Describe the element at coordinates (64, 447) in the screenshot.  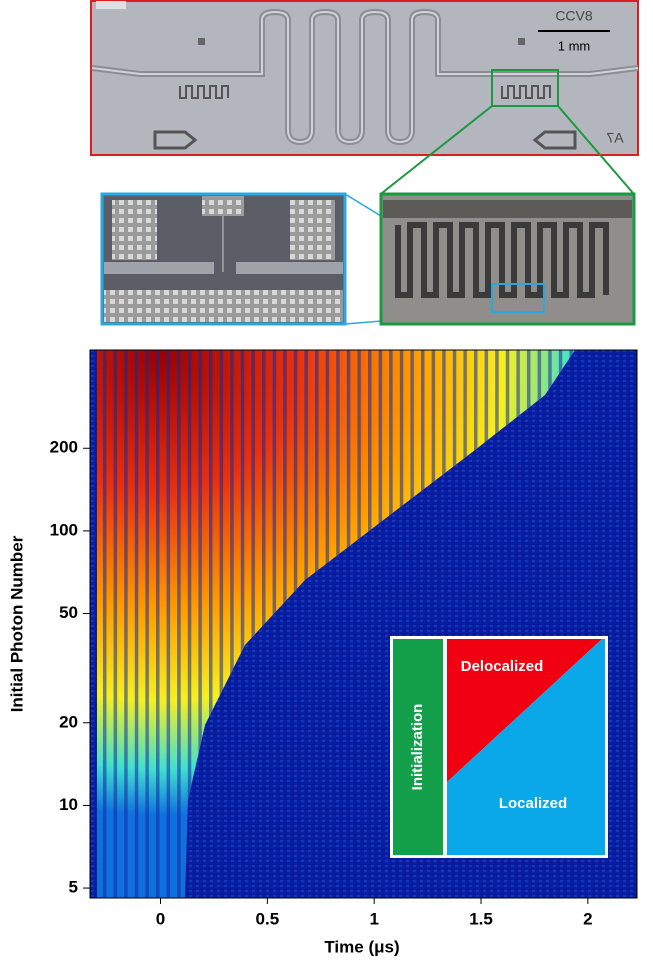
I see `y-tick-label: 200` at that location.